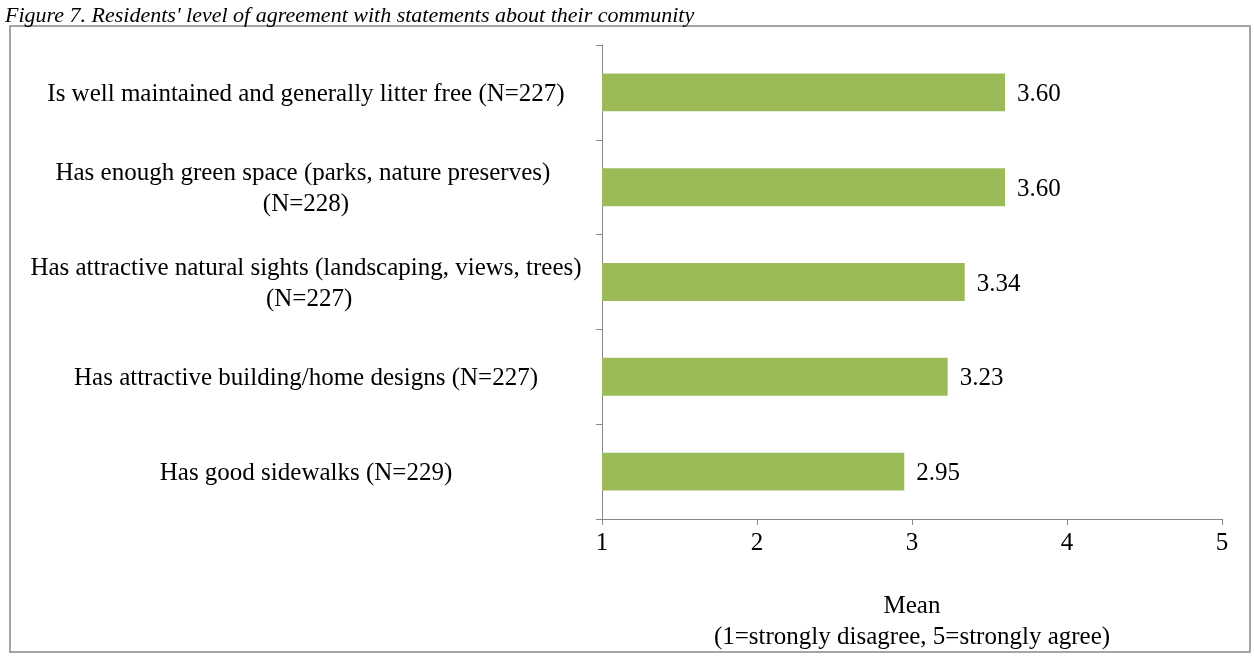 The image size is (1254, 656). I want to click on x-tick-label: 2, so click(757, 541).